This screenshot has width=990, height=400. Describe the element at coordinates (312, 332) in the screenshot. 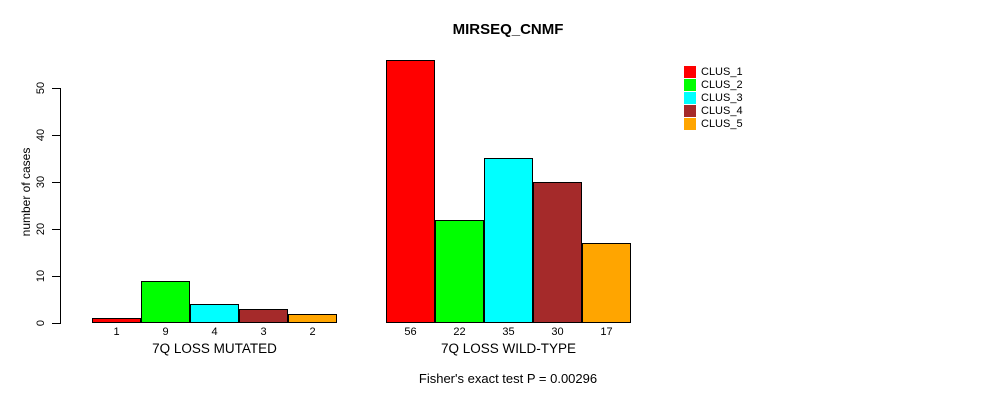

I see `bar-value-label: 2` at that location.